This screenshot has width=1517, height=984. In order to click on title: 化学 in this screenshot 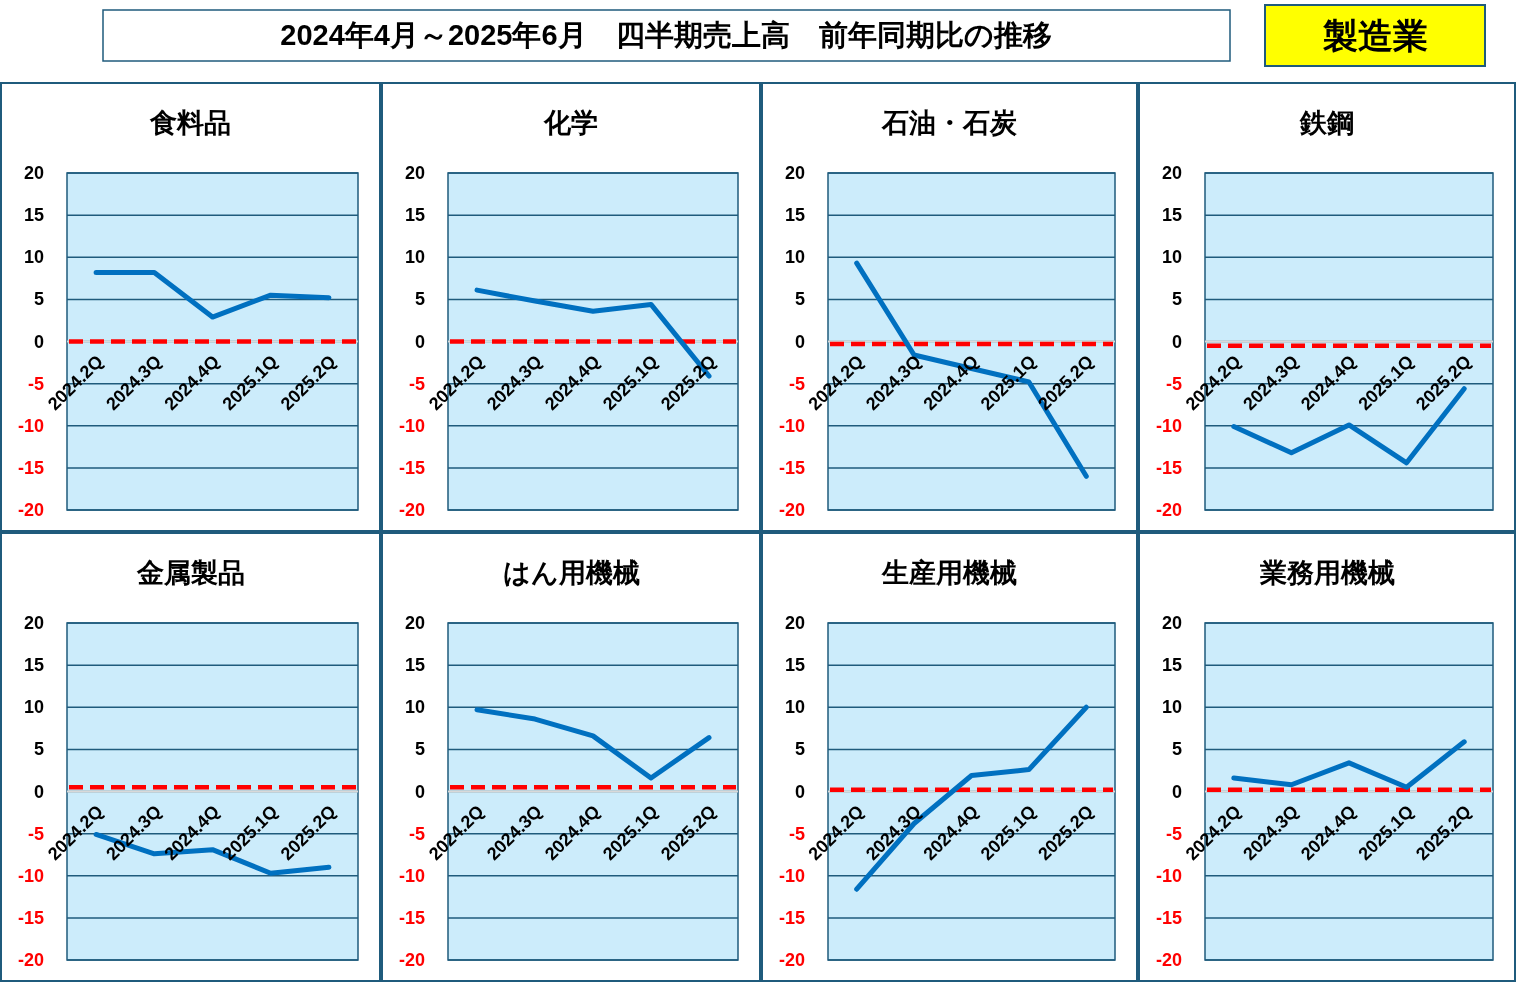, I will do `click(571, 123)`.